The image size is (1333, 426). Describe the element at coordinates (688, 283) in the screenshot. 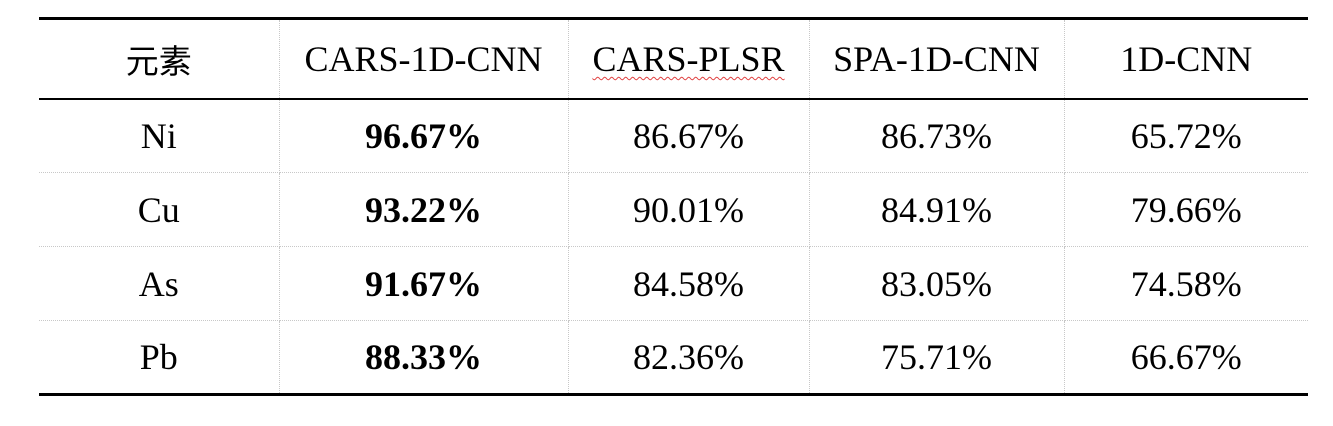

I see `cell-cars-plsr: 84.58%` at that location.